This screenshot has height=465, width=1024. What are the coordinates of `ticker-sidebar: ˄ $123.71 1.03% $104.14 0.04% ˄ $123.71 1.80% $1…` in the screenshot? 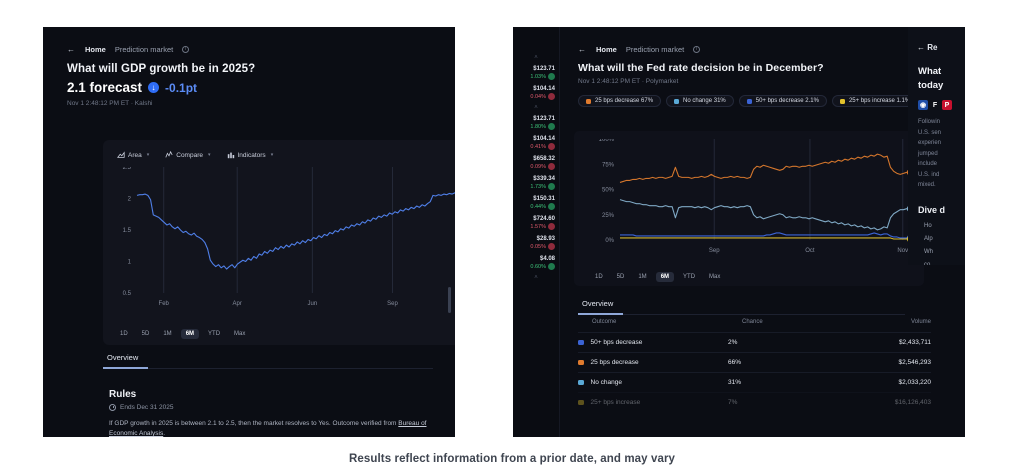 It's located at (536, 232).